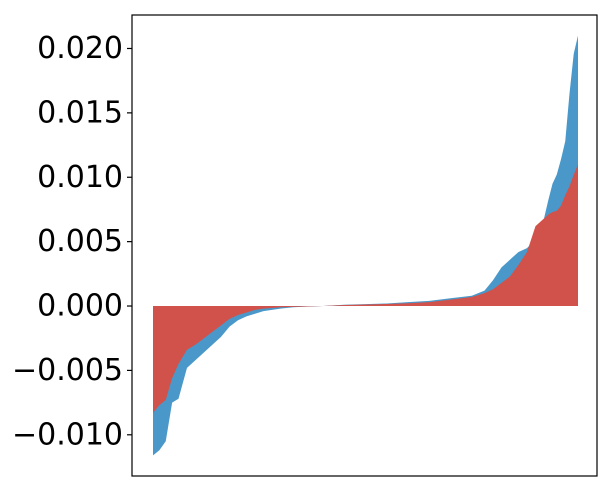  What do you see at coordinates (80, 112) in the screenshot?
I see `y-tick-label: 0.015` at bounding box center [80, 112].